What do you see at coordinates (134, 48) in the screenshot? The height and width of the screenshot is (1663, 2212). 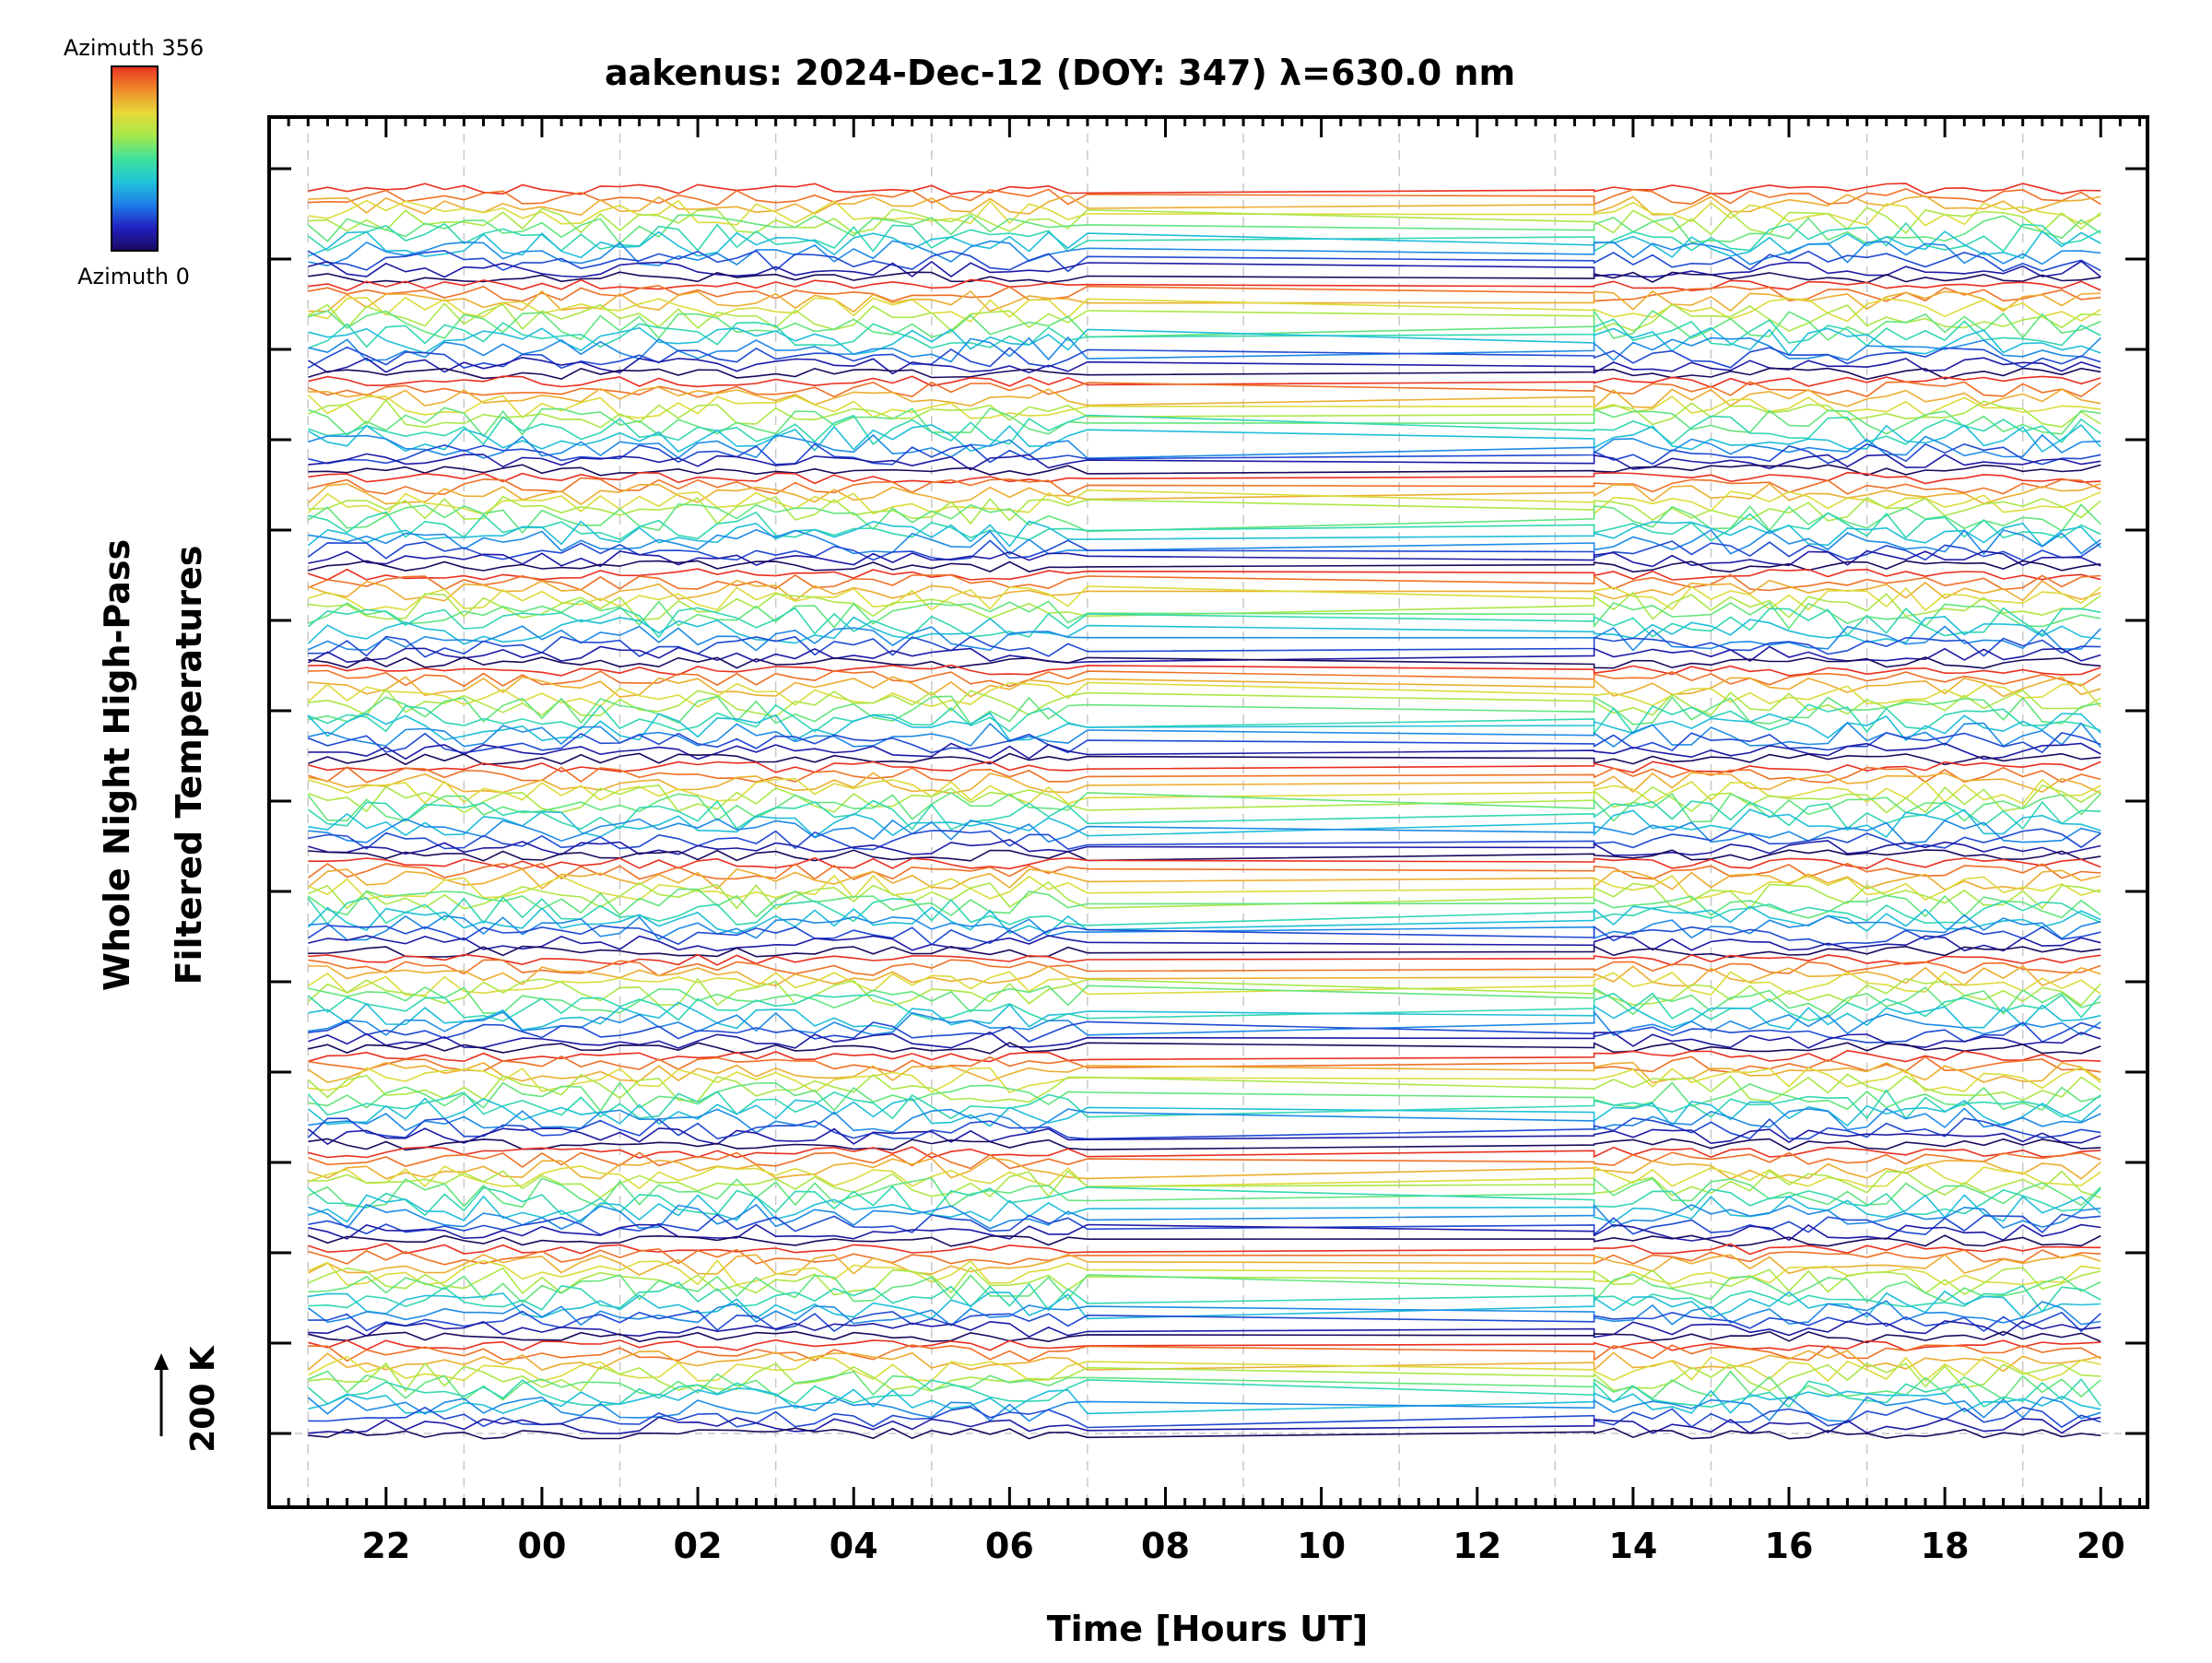 I see `colorbar-top-label: Azimuth 356` at bounding box center [134, 48].